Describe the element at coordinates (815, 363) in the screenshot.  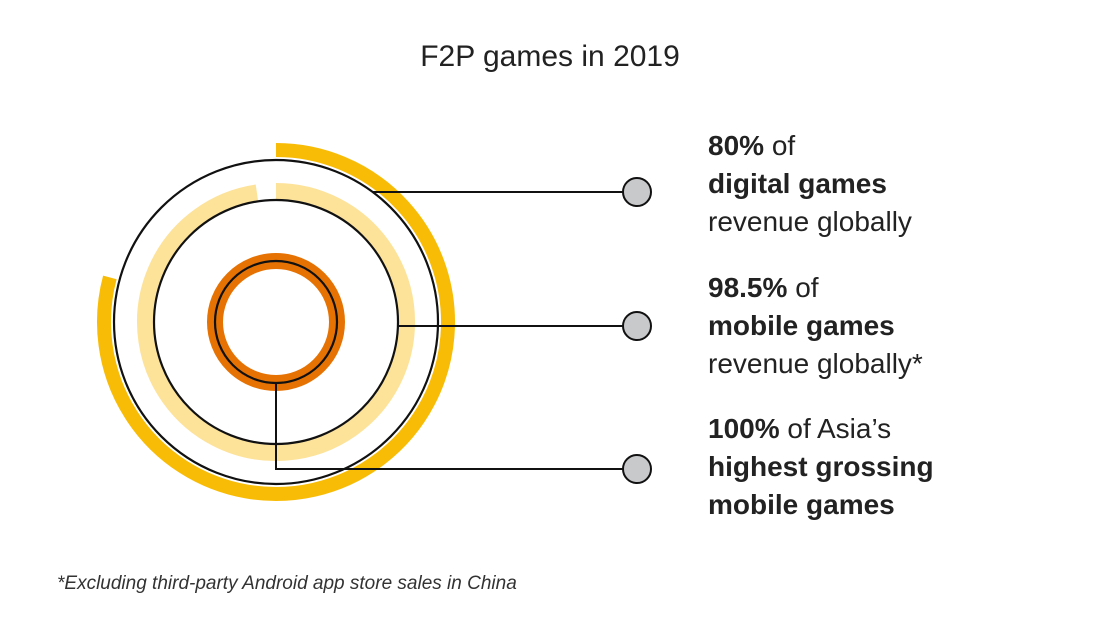
I see `stat-suffix: revenue globally*` at that location.